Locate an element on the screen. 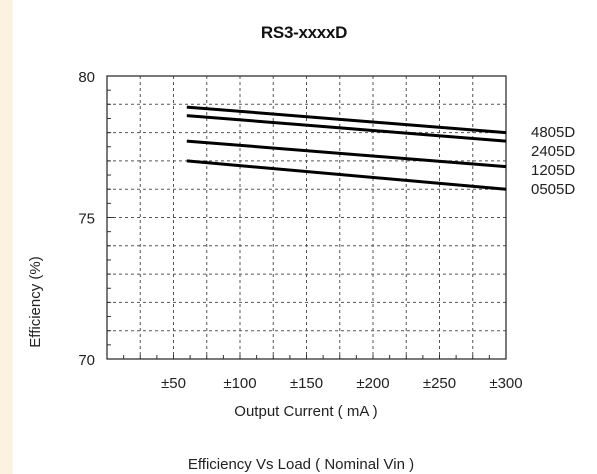  y-tick-label: 75 is located at coordinates (86, 219).